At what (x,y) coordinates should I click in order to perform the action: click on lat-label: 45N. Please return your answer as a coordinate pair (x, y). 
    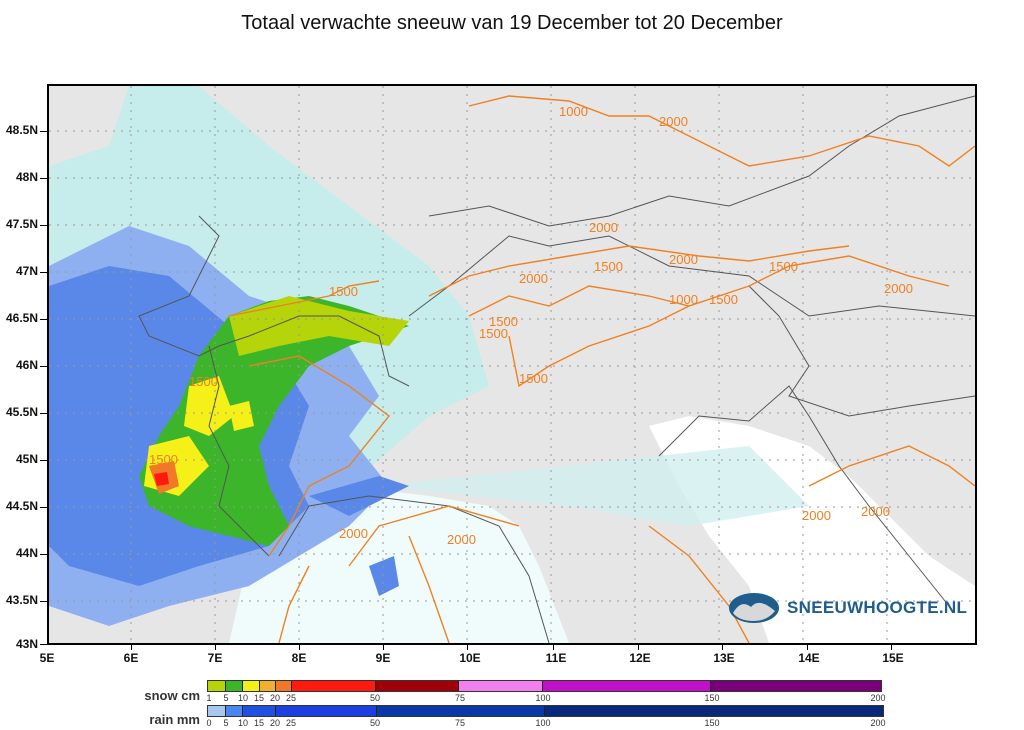
    Looking at the image, I should click on (26, 459).